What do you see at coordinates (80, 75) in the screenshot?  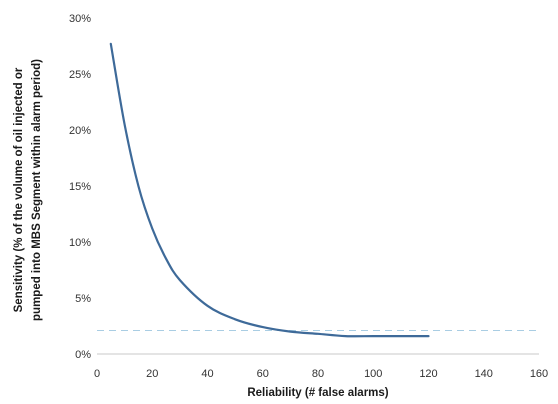 I see `y-tick-label: 25%` at bounding box center [80, 75].